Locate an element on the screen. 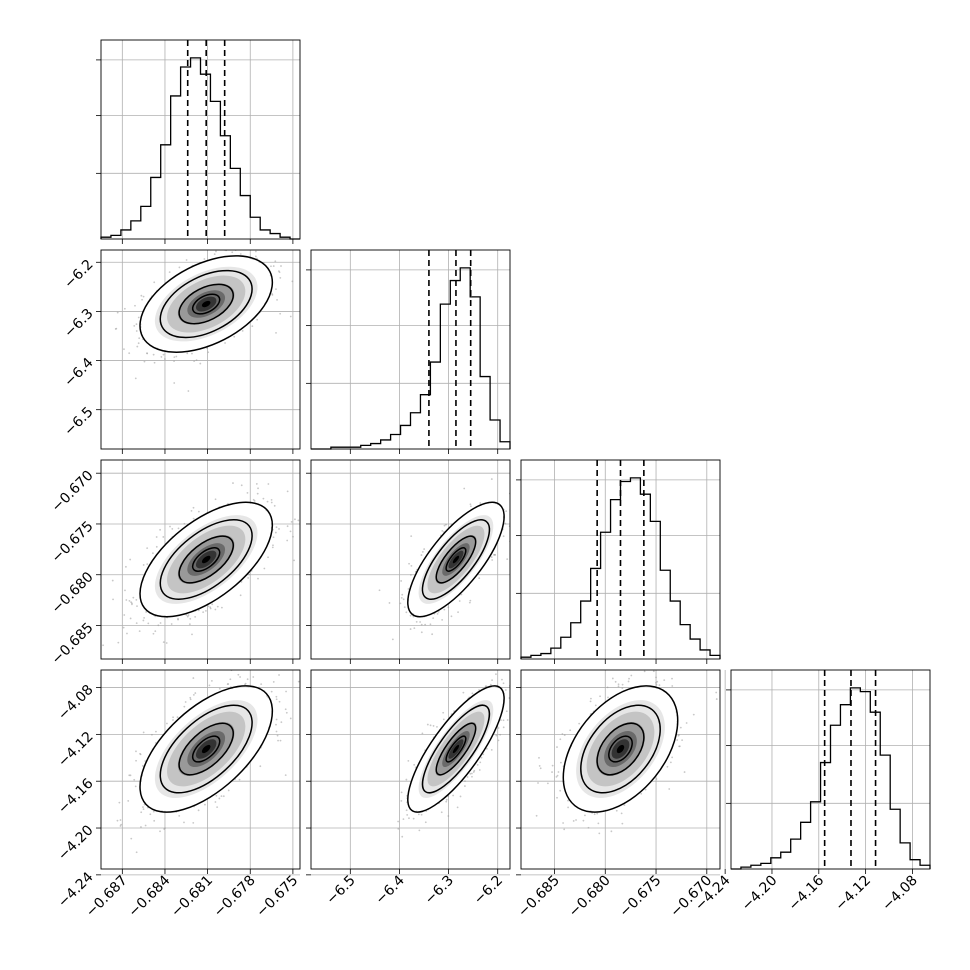 This screenshot has height=970, width=970. density-fill is located at coordinates (206, 559).